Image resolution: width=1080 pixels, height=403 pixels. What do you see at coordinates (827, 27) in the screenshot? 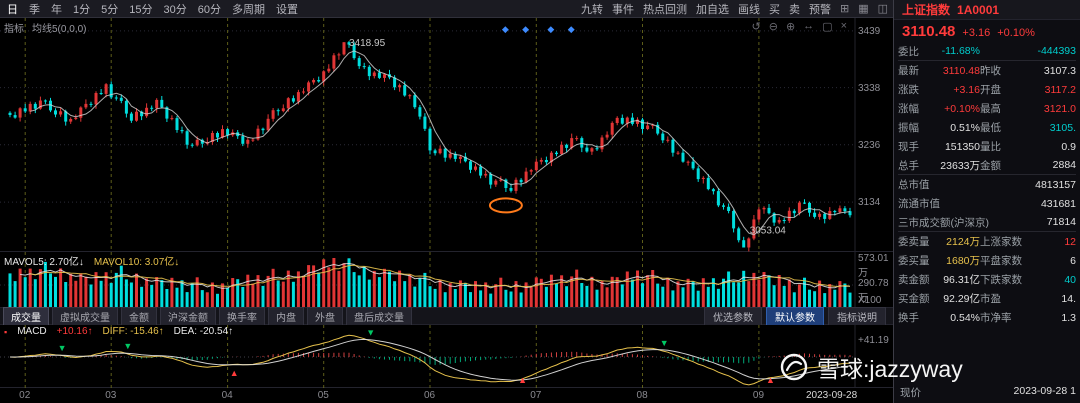
I see `maximize-icon: ▢` at bounding box center [827, 27].